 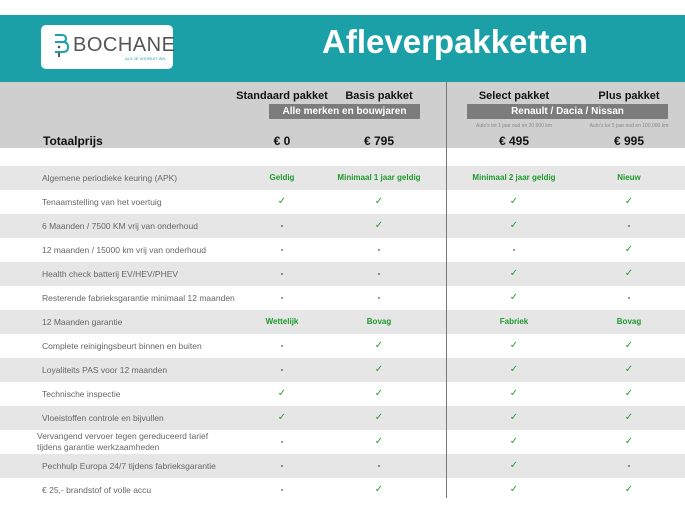 What do you see at coordinates (629, 177) in the screenshot?
I see `feature-value: Nieuw` at bounding box center [629, 177].